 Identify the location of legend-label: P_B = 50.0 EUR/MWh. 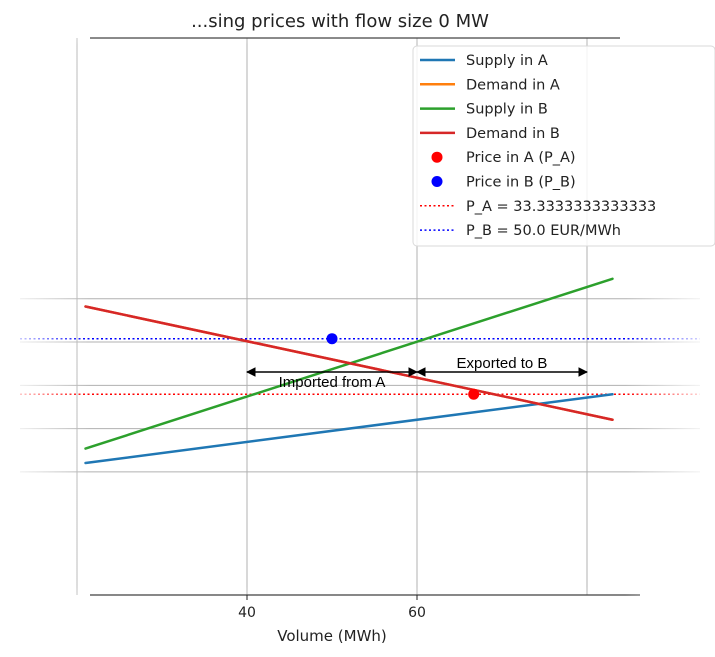
(543, 231).